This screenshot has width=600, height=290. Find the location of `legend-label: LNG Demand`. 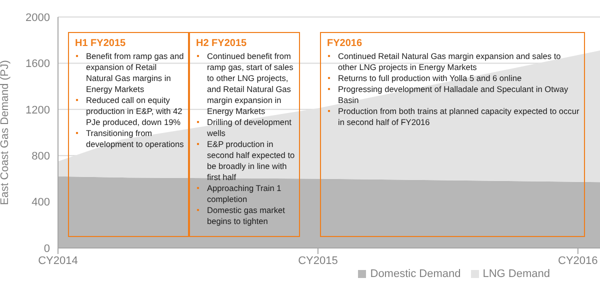

legend-label: LNG Demand is located at coordinates (516, 274).